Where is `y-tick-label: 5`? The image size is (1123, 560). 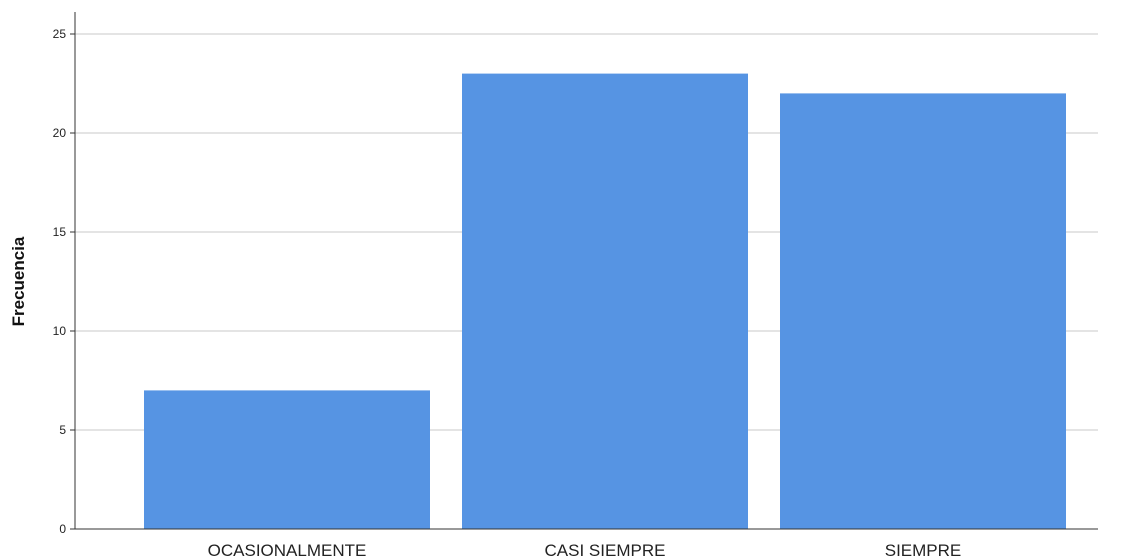
y-tick-label: 5 is located at coordinates (62, 430).